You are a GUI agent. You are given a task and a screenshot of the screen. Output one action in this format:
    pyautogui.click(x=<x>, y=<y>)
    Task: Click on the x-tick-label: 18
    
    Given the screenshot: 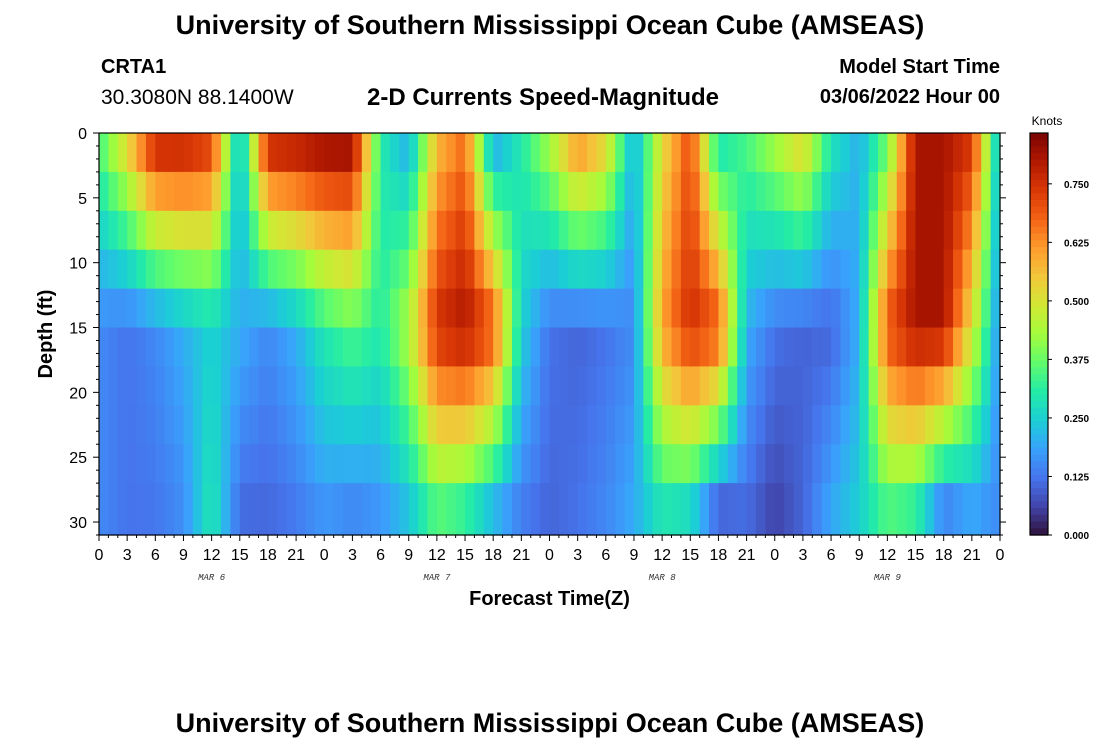 What is the action you would take?
    pyautogui.click(x=268, y=555)
    